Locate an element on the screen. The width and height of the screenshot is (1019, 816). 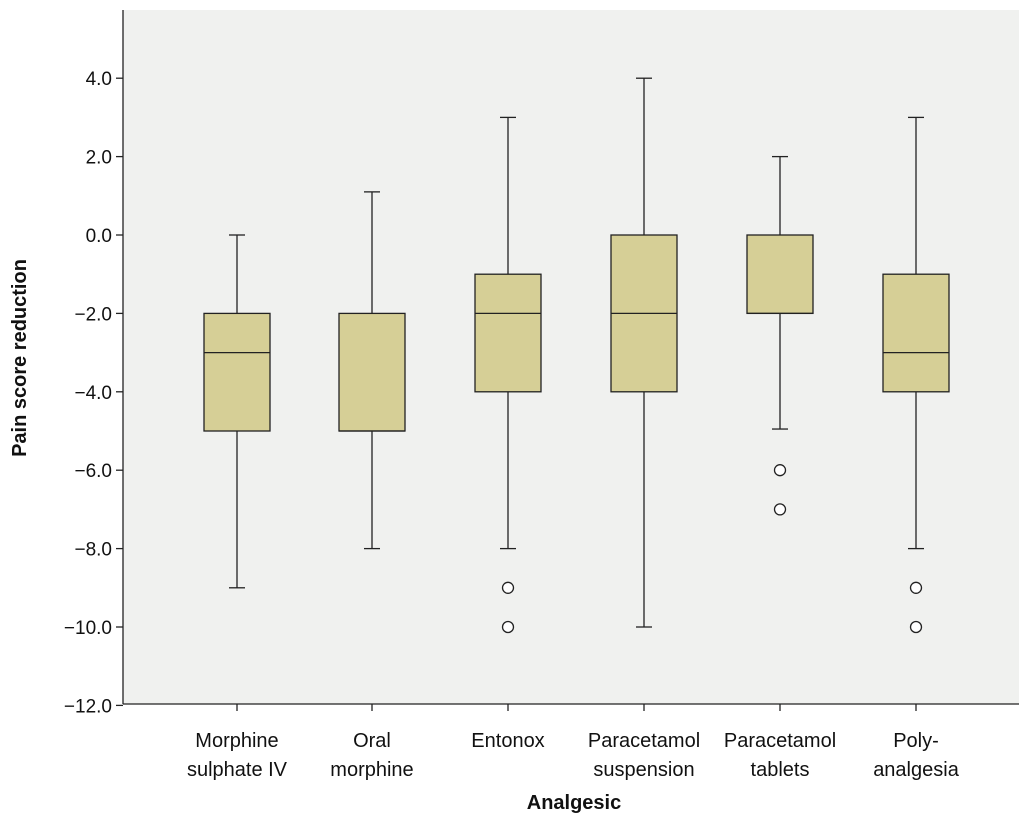
x-category-label: suspension is located at coordinates (643, 770).